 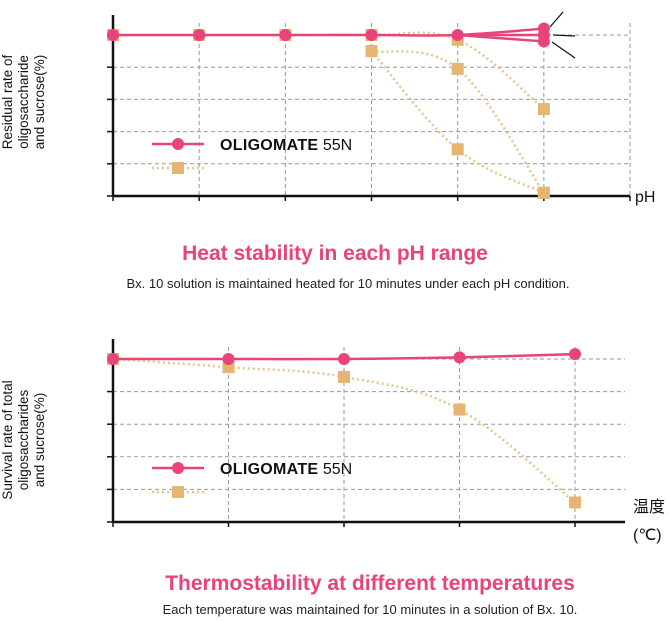 What do you see at coordinates (645, 197) in the screenshot?
I see `chart1-xlabel: pH` at bounding box center [645, 197].